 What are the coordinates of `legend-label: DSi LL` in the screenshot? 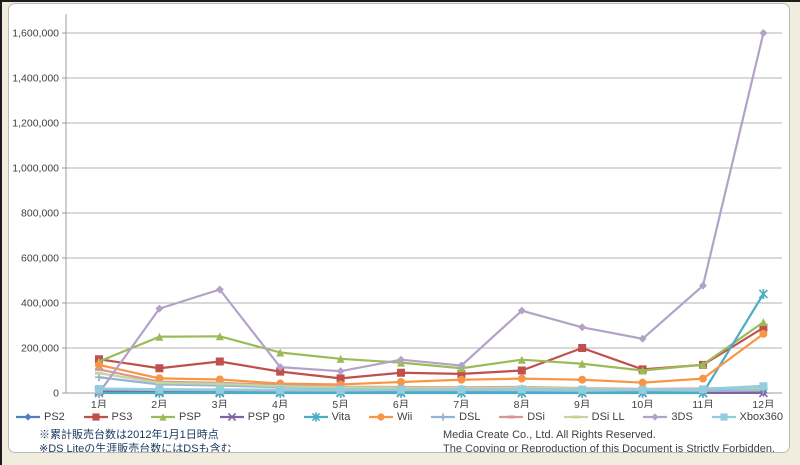 It's located at (608, 416).